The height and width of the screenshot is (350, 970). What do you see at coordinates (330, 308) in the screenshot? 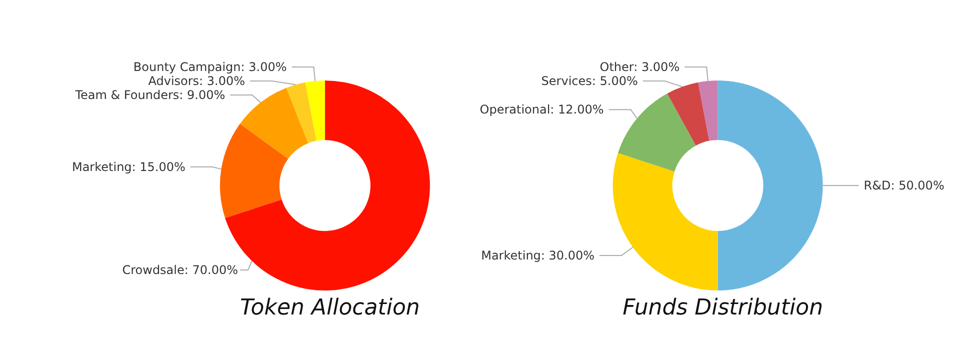
I see `text: Token Allocation` at bounding box center [330, 308].